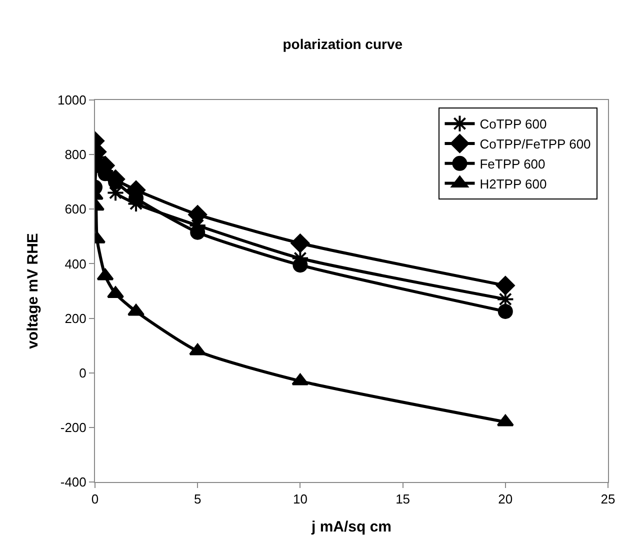 The image size is (623, 557). Describe the element at coordinates (351, 527) in the screenshot. I see `x-axis-title: j mA/sq cm` at that location.